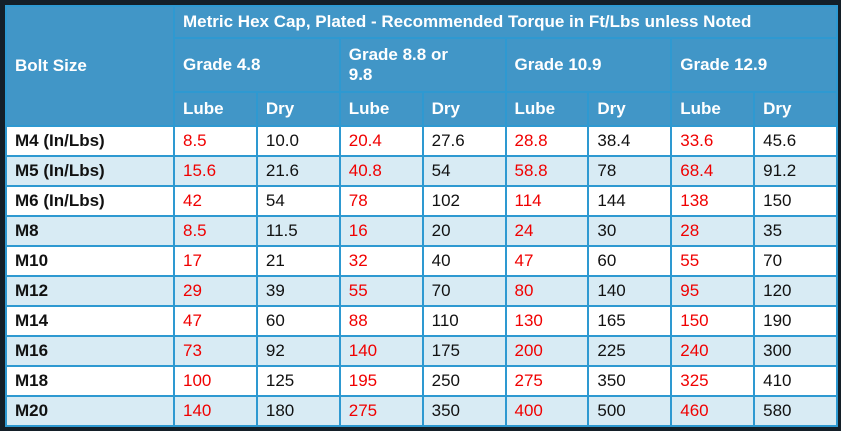  What do you see at coordinates (298, 171) in the screenshot?
I see `torque-value-cell: 21.6` at bounding box center [298, 171].